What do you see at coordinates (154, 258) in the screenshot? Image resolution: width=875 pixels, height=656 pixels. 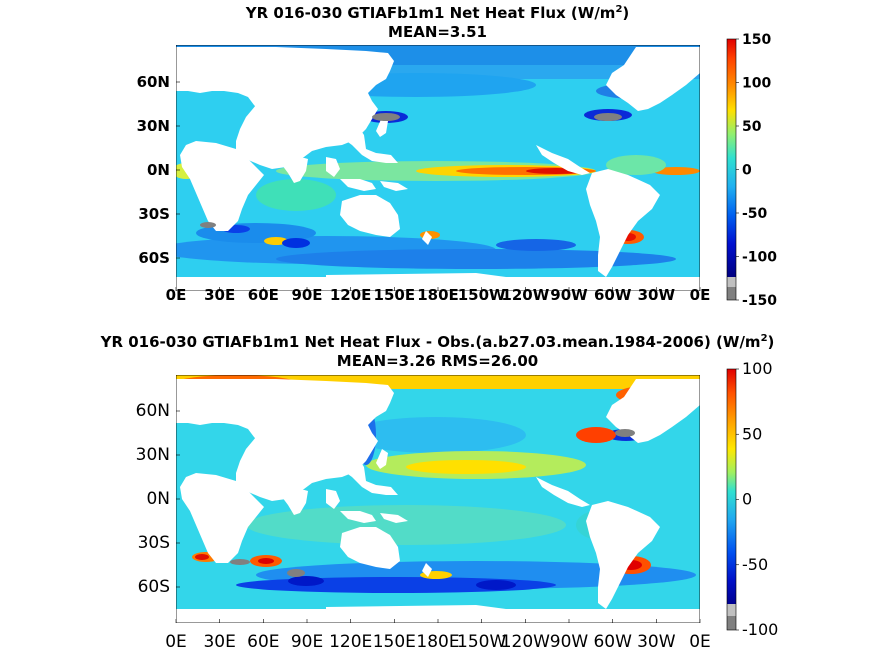 I see `chart1-y-tick-label: 60S` at bounding box center [154, 258].